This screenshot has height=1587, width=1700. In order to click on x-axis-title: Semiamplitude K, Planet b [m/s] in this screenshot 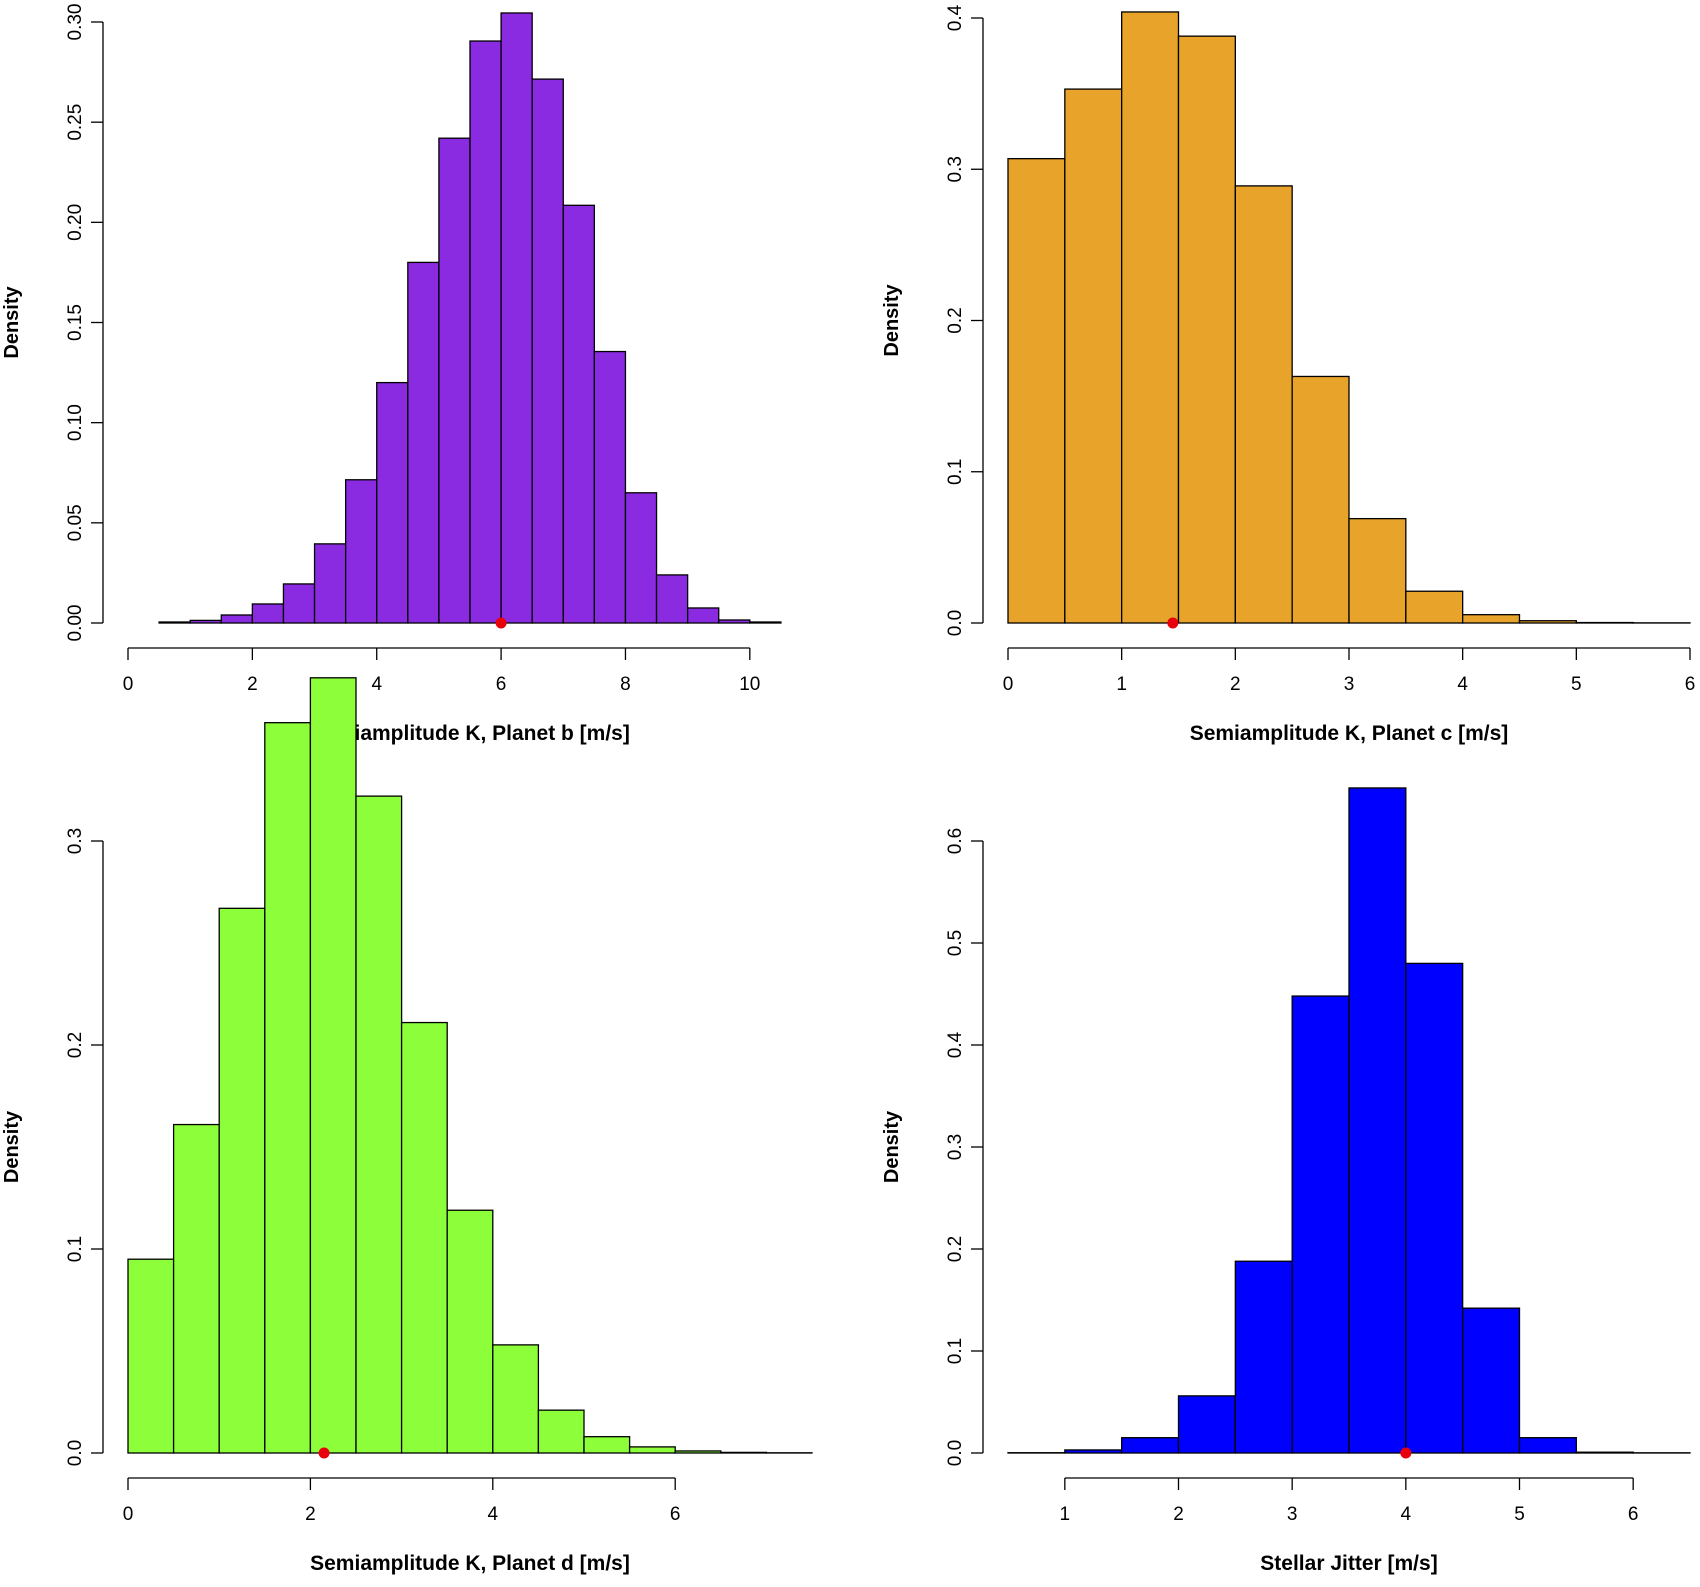, I will do `click(470, 733)`.